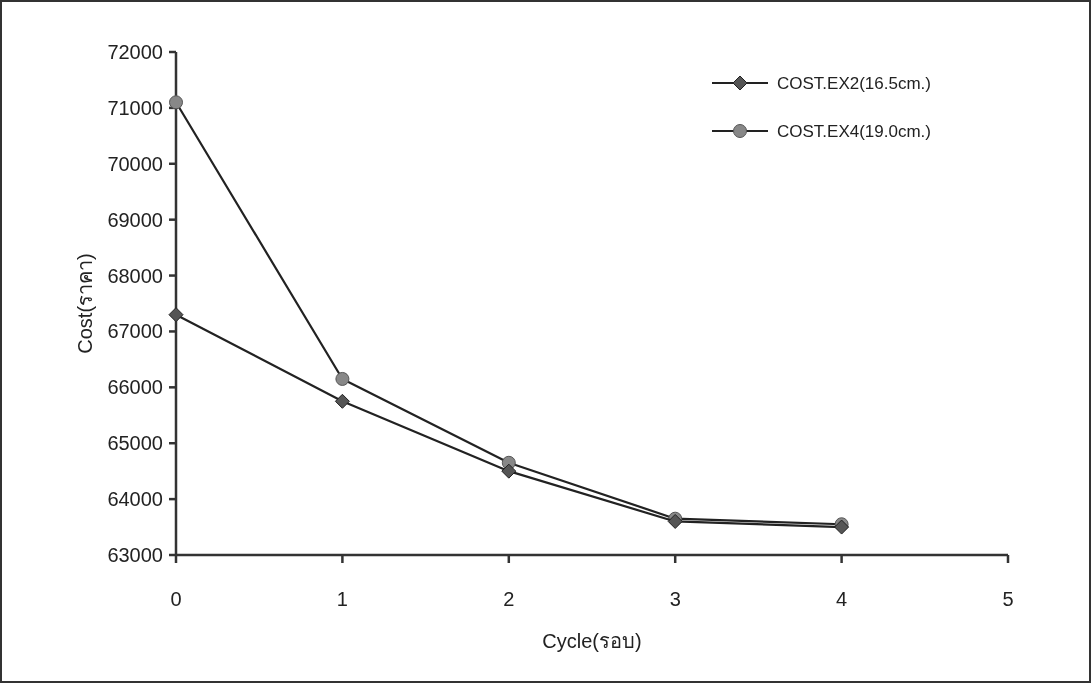  I want to click on y-tick-label: 66000, so click(135, 387).